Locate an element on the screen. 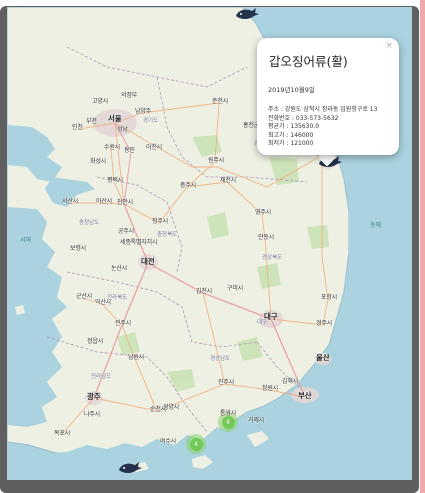 The height and width of the screenshot is (493, 425). west-coast is located at coordinates (37, 317).